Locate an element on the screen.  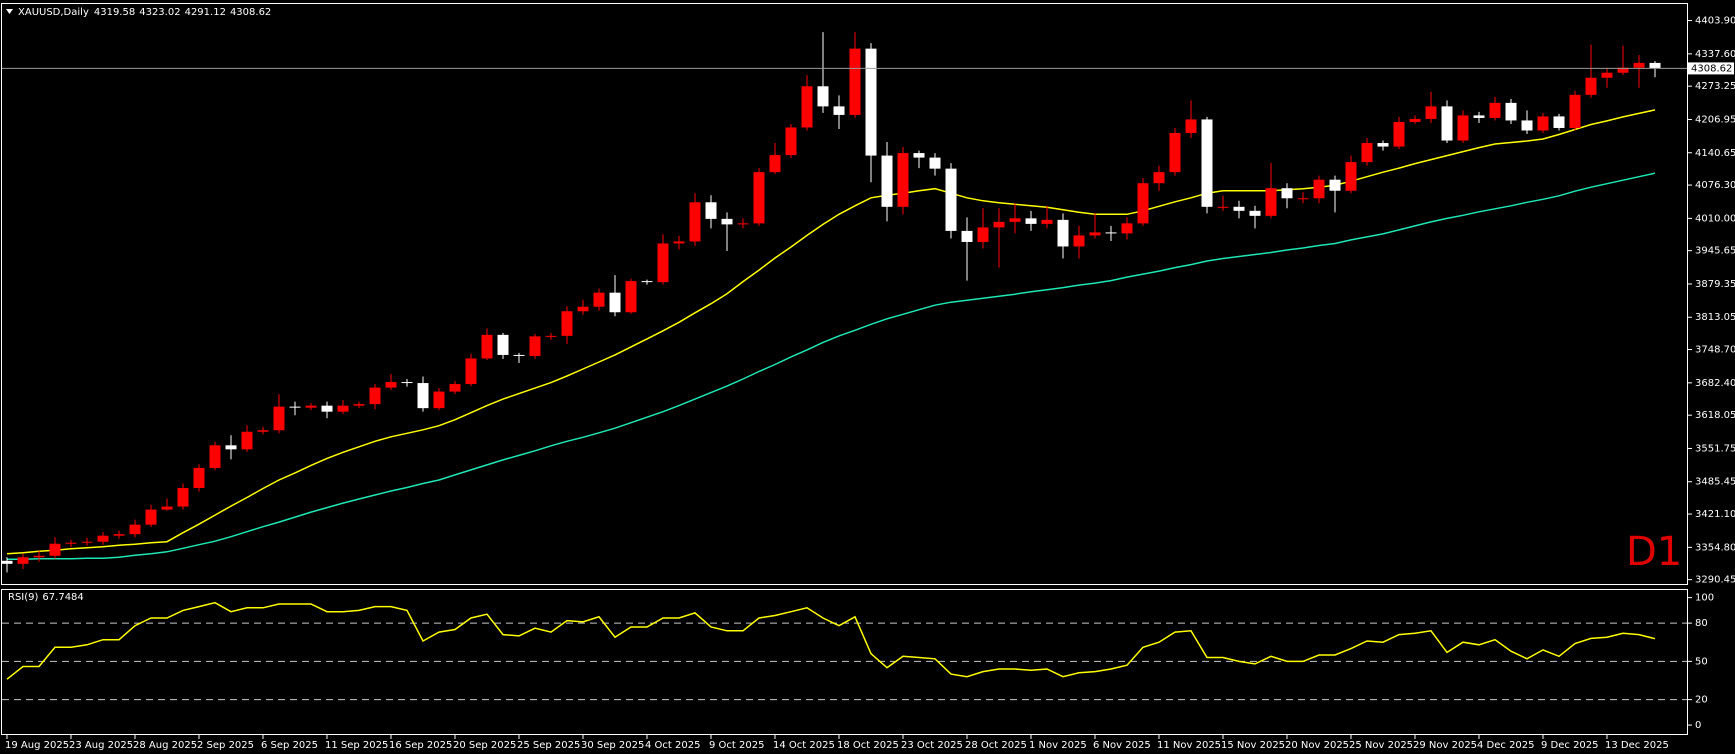
symbol-header: XAUUSD,Daily 4319.58 4323.02 4291.12 4308.62 is located at coordinates (144, 12).